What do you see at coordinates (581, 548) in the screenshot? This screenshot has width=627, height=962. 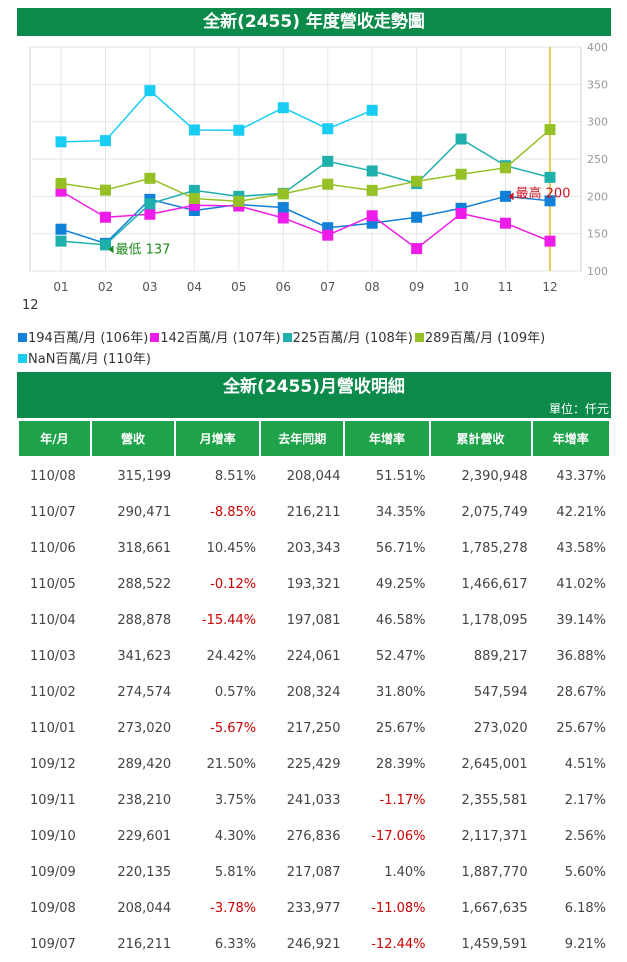 I see `table-cell: 43.58%` at bounding box center [581, 548].